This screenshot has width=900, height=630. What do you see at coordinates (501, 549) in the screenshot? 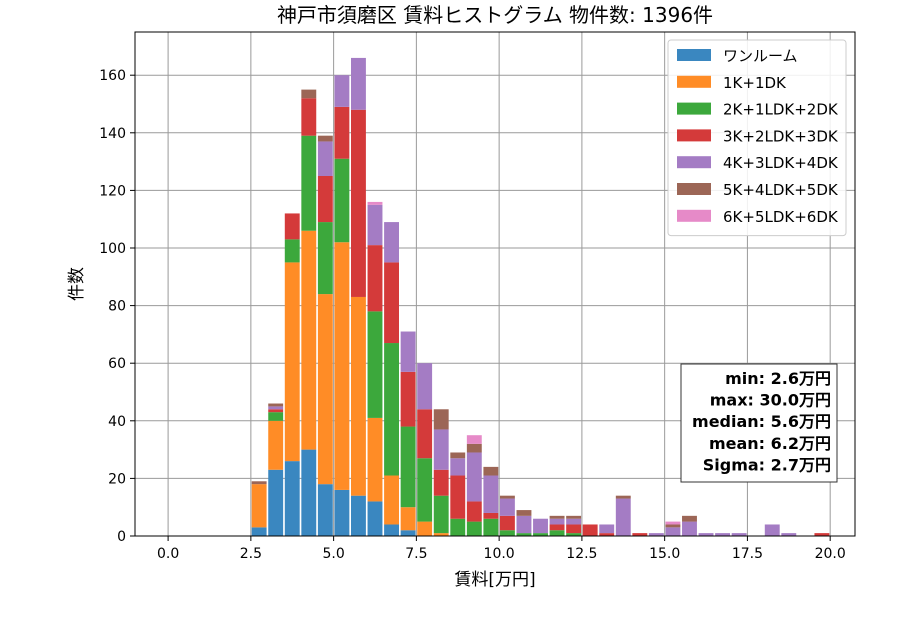
I see `x-axis-ticks: 0.0 2.5 5.0 7.5 10.0 12.5 15.0 17.5 20.0` at bounding box center [501, 549].